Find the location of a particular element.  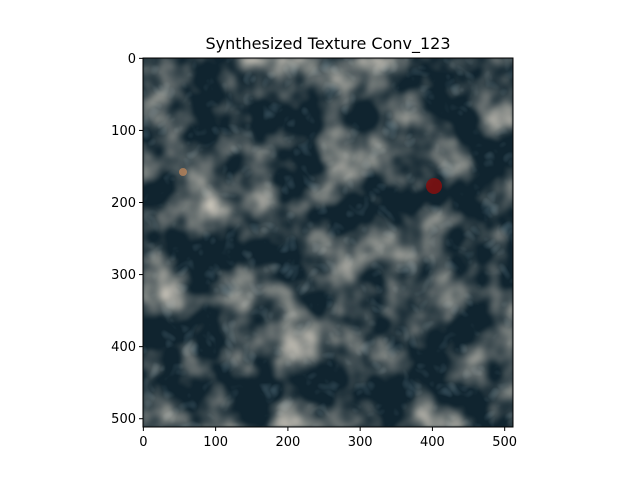

x-tick-label: 100 is located at coordinates (215, 442).